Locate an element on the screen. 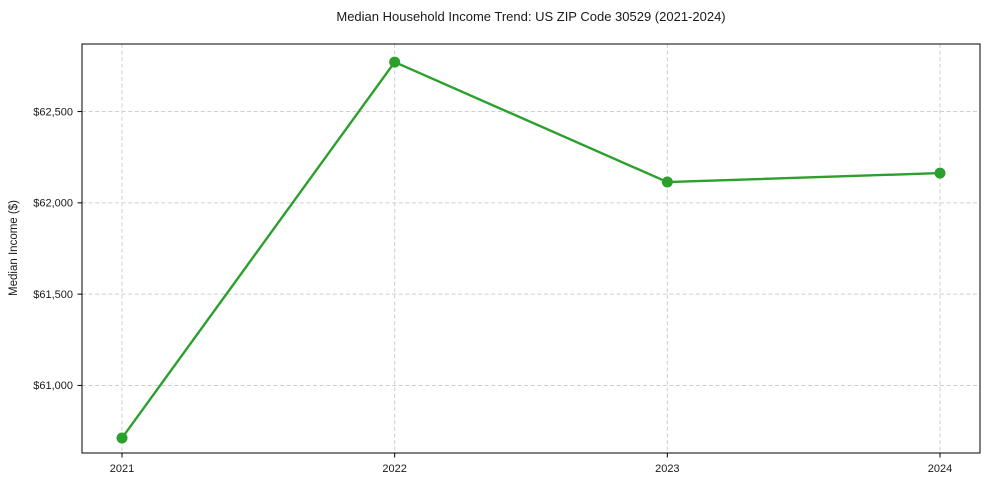 Image resolution: width=989 pixels, height=490 pixels. x-tick-label: 2024 is located at coordinates (940, 469).